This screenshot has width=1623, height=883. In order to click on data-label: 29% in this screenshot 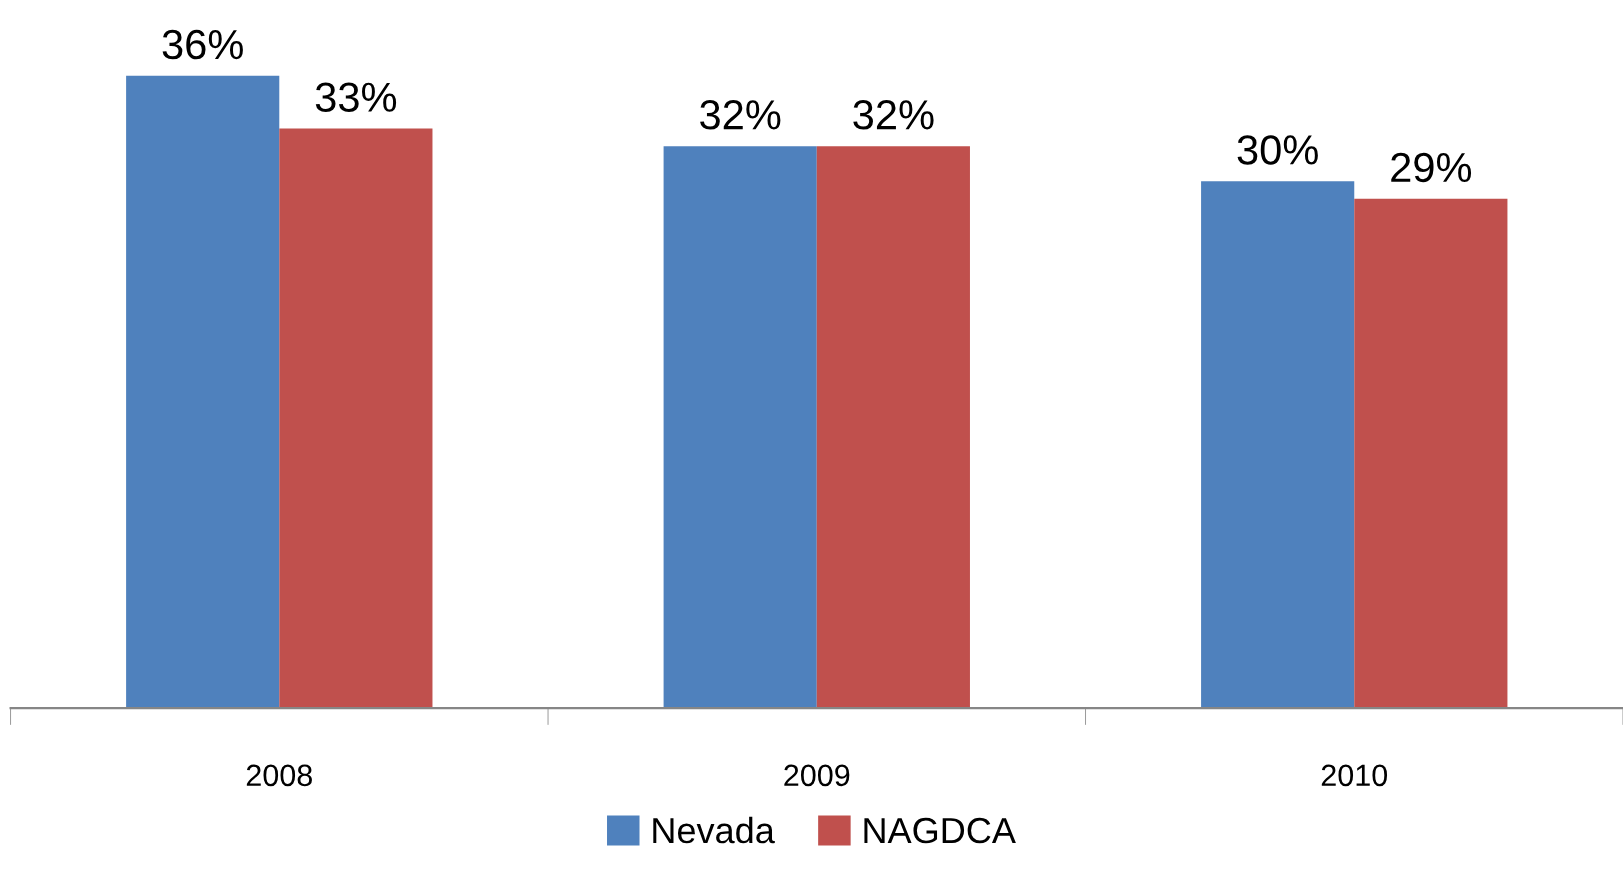, I will do `click(1431, 167)`.